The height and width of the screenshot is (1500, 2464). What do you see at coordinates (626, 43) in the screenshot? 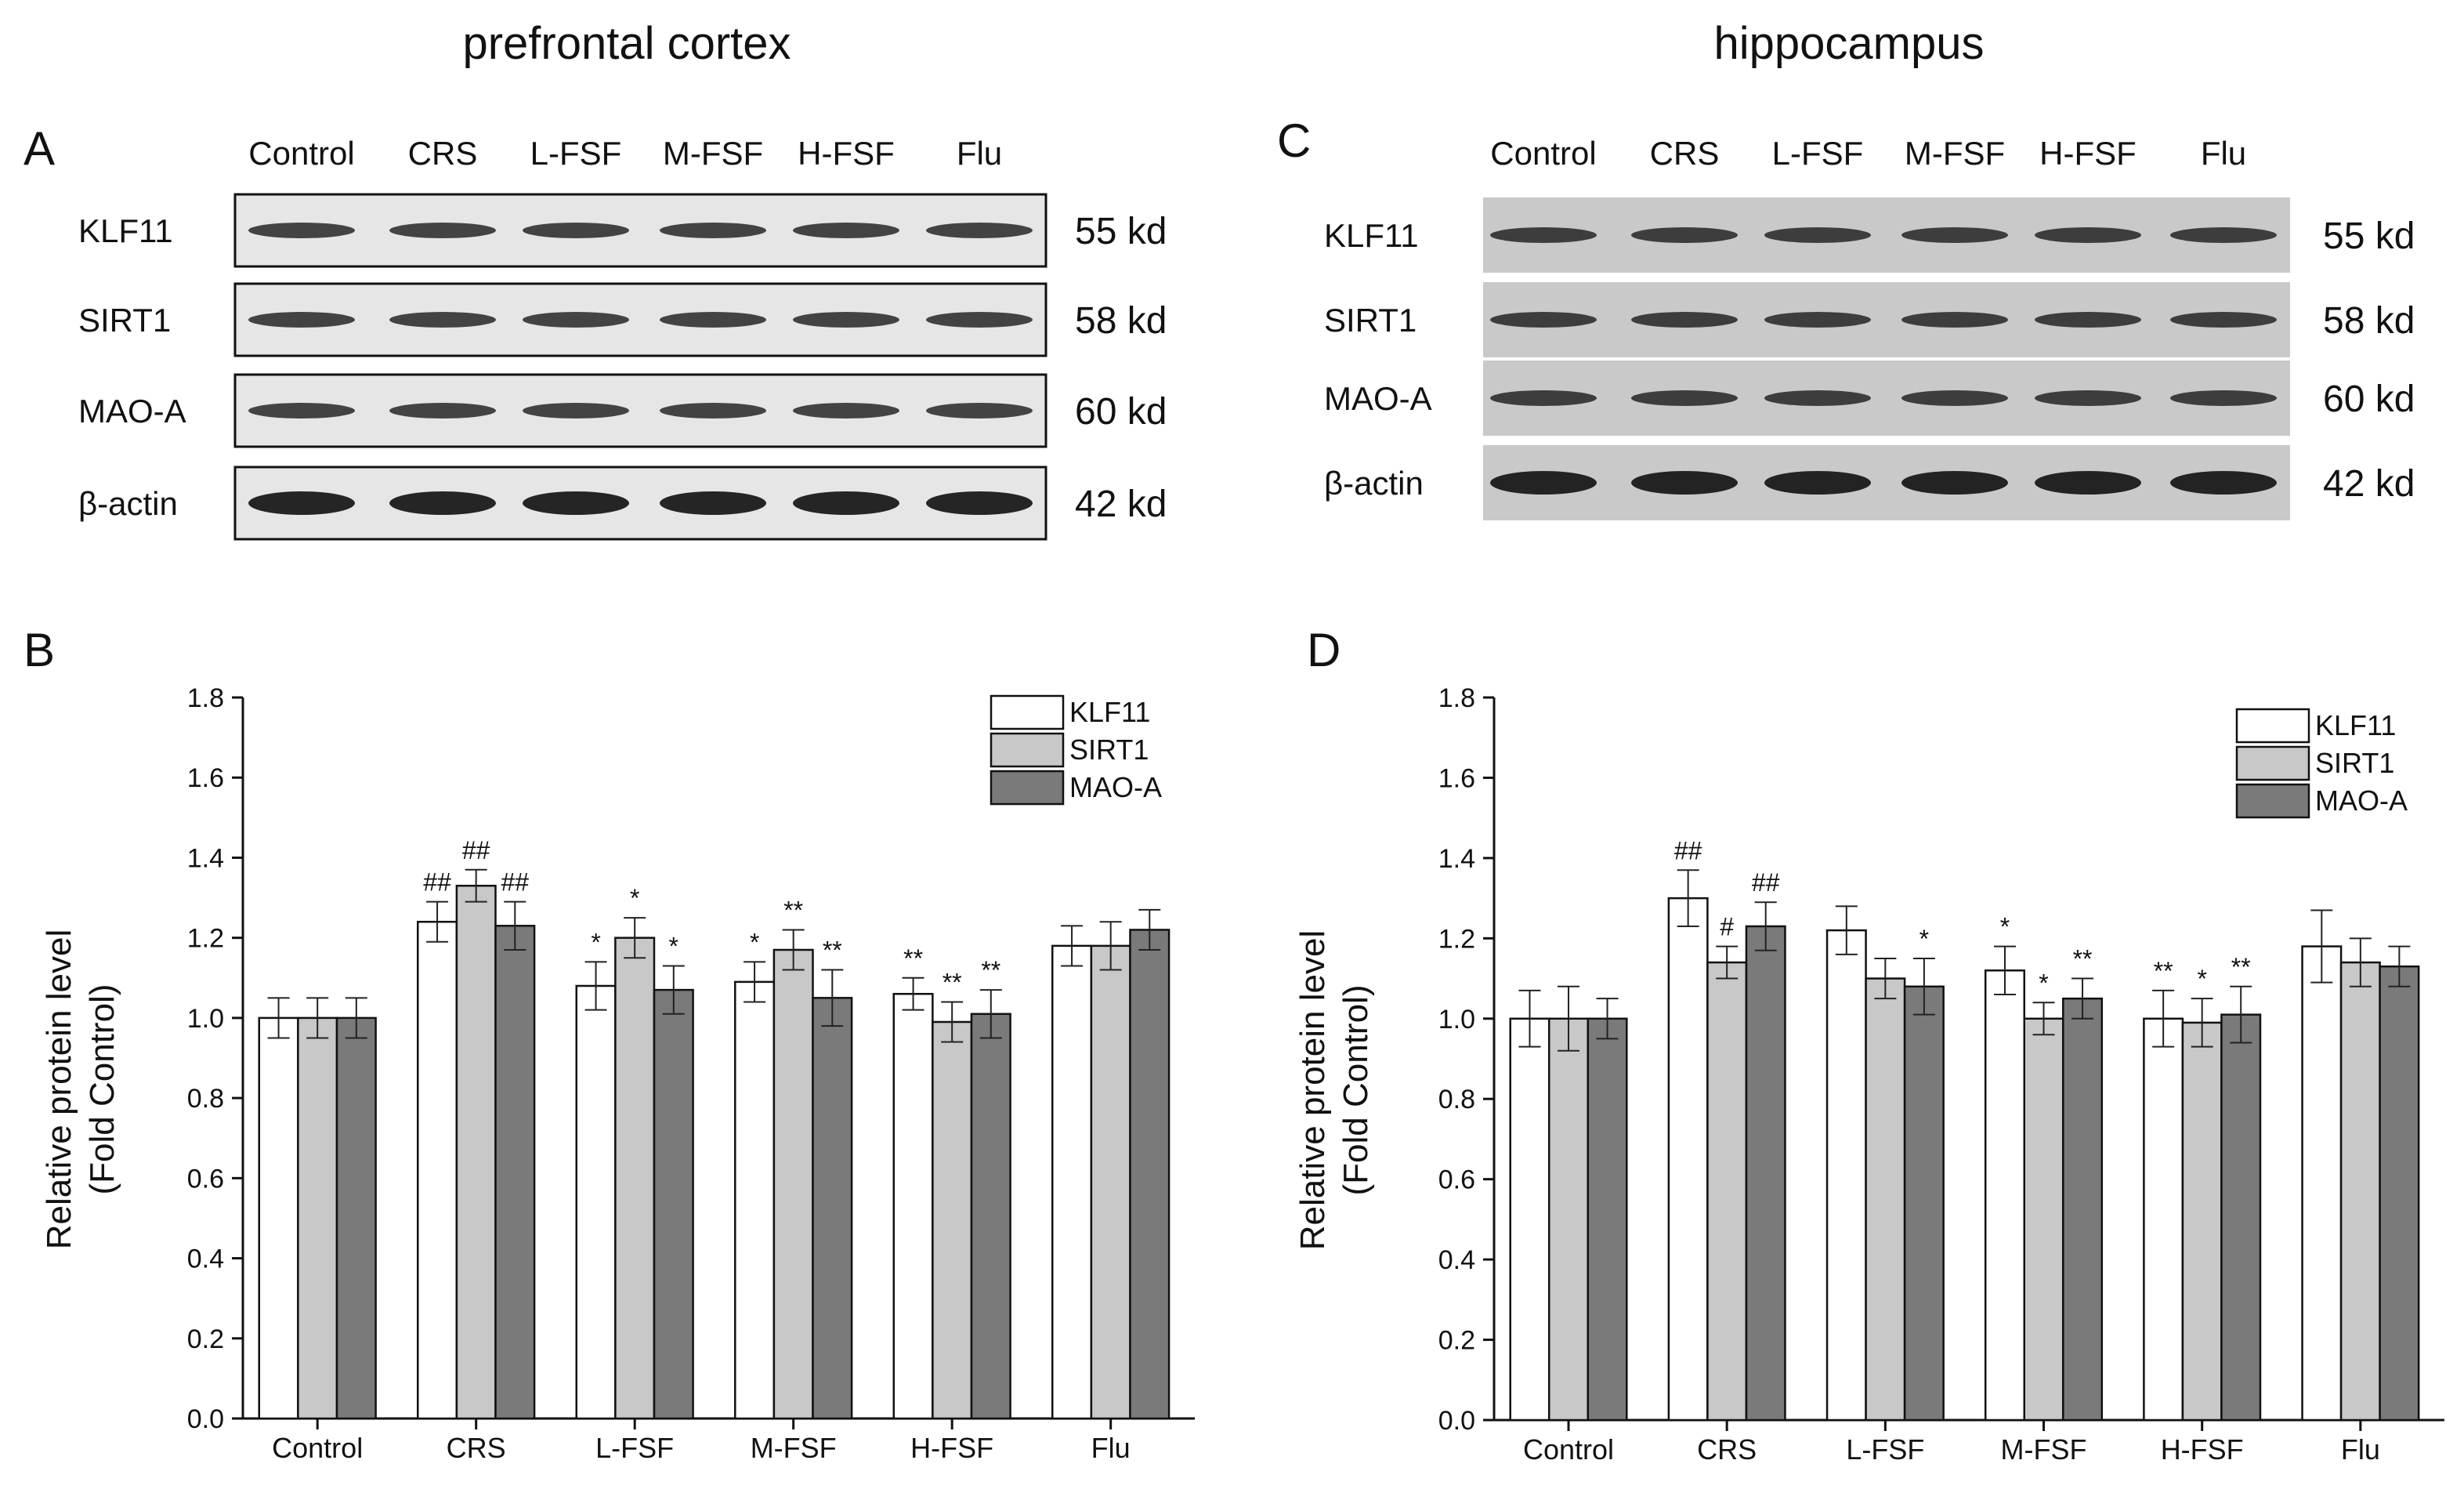
I see `left-panel-title: prefrontal cortex` at bounding box center [626, 43].